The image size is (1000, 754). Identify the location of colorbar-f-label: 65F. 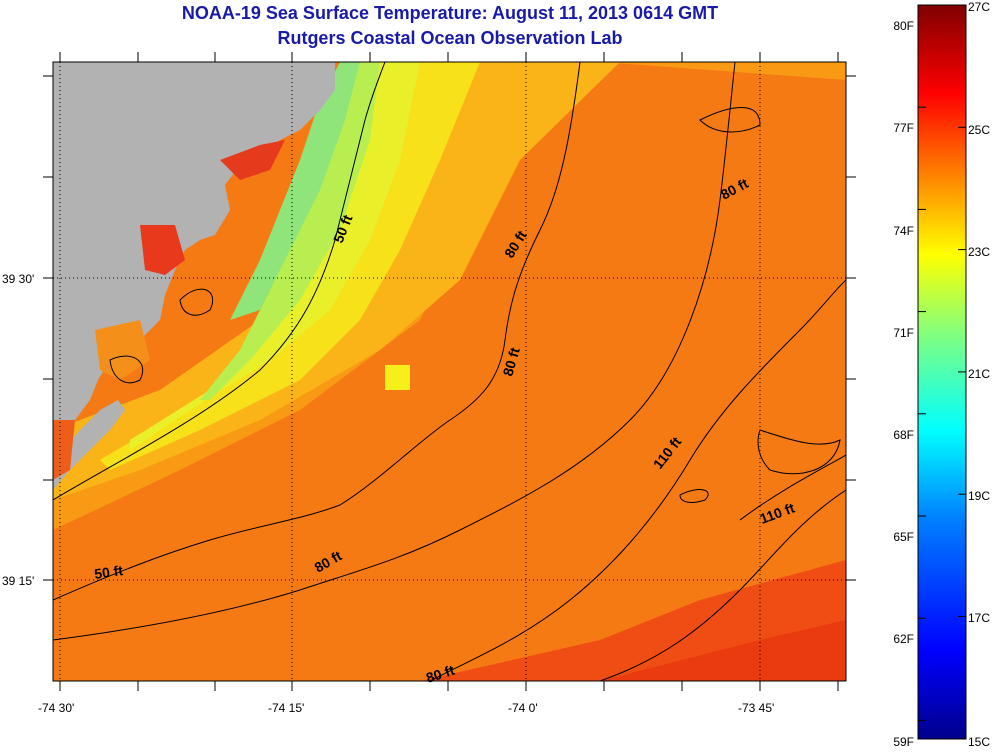
(903, 537).